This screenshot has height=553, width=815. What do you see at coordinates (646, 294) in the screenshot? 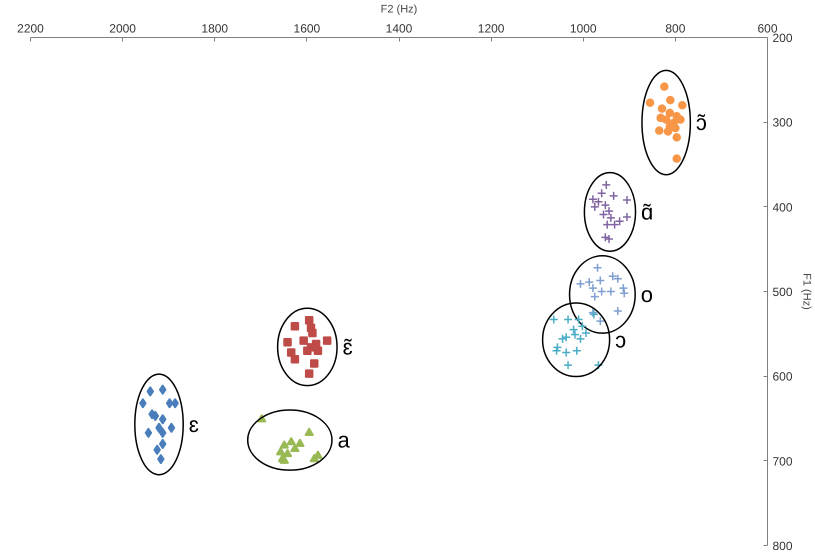
I see `series-label: o` at bounding box center [646, 294].